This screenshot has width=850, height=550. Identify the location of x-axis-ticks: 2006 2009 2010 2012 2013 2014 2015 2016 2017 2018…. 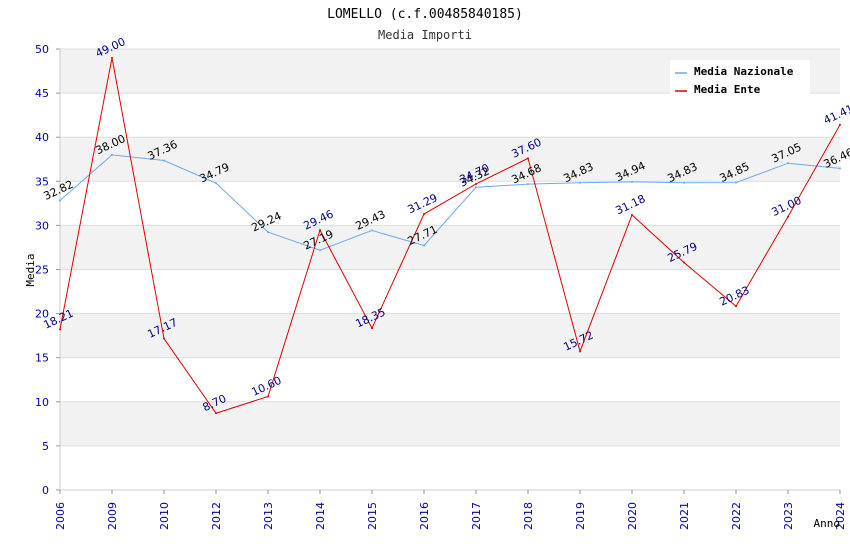
(450, 510).